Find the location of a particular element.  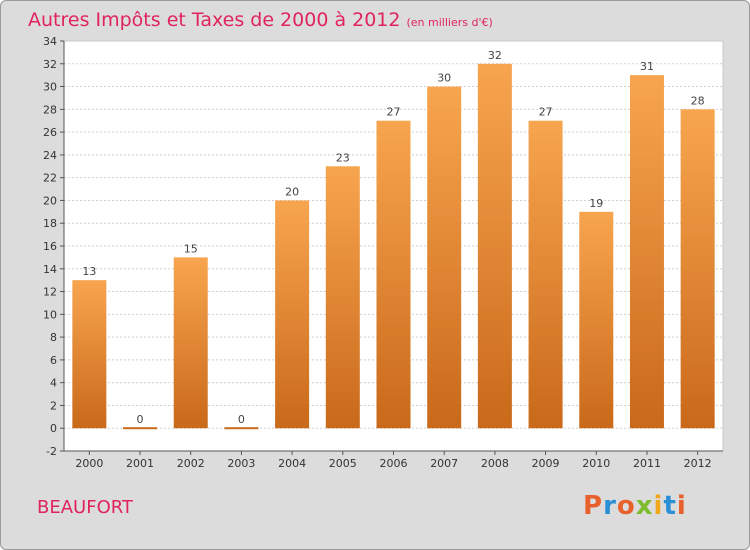

y-tick-label: 22 is located at coordinates (50, 178).